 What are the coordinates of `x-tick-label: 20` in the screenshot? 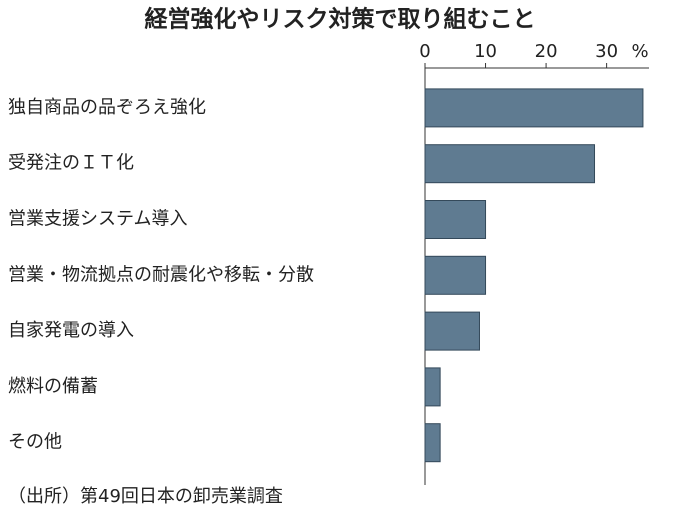 It's located at (546, 51).